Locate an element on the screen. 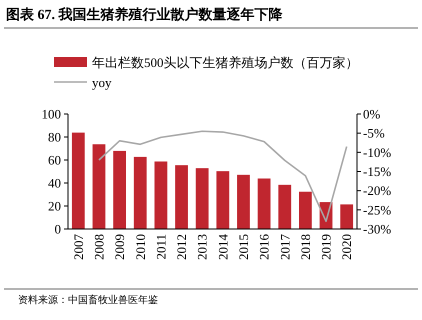 The image size is (422, 320). x-tick-label: 2012 is located at coordinates (182, 247).